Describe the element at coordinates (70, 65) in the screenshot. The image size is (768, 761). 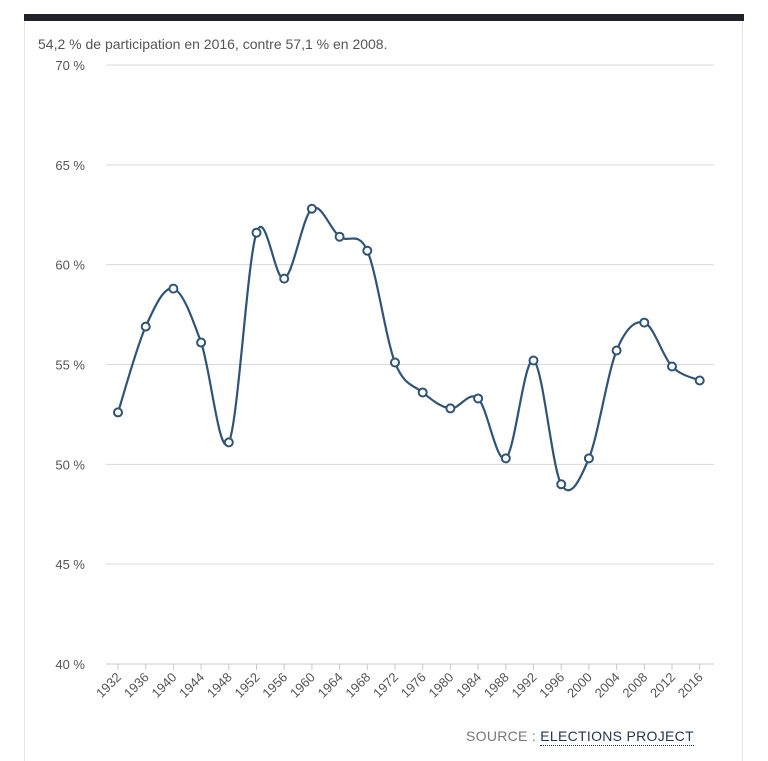
I see `y-tick-label: 70 %` at that location.